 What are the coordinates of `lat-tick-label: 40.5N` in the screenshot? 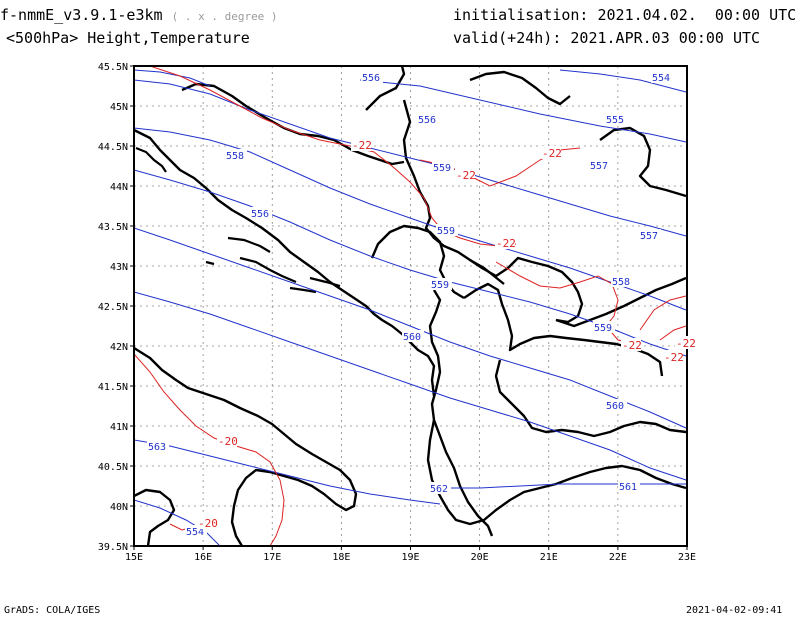 It's located at (113, 467).